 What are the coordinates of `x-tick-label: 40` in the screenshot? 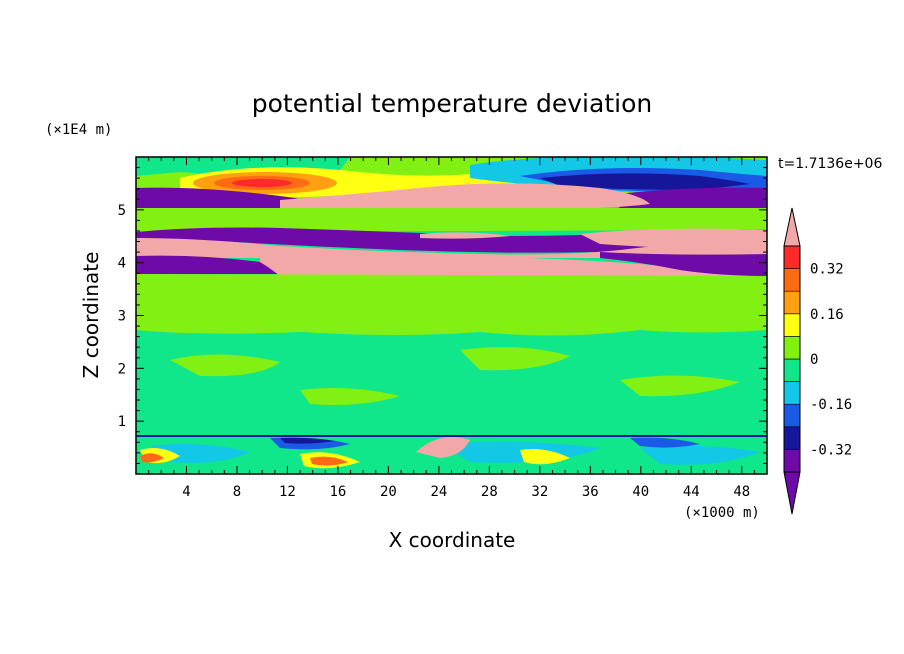 It's located at (640, 492).